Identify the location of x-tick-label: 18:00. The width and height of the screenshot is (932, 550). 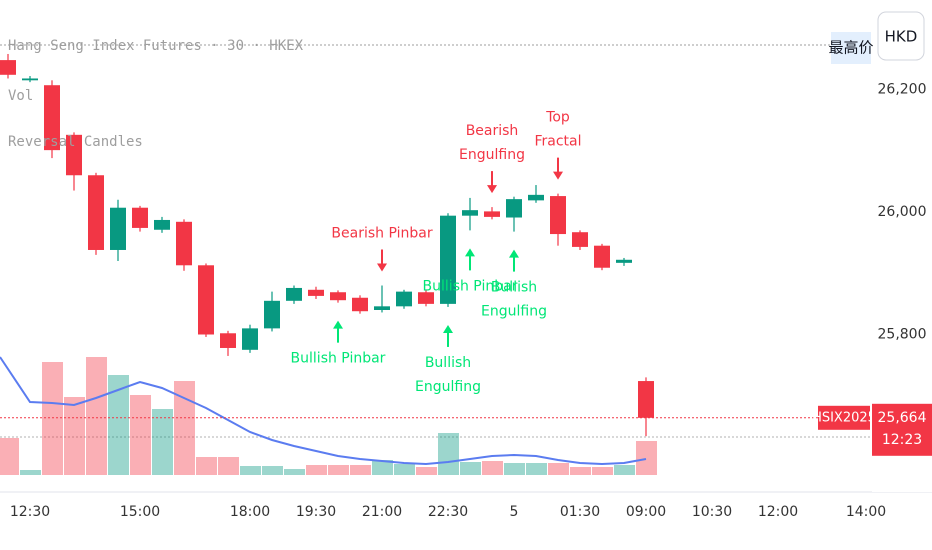
(250, 512).